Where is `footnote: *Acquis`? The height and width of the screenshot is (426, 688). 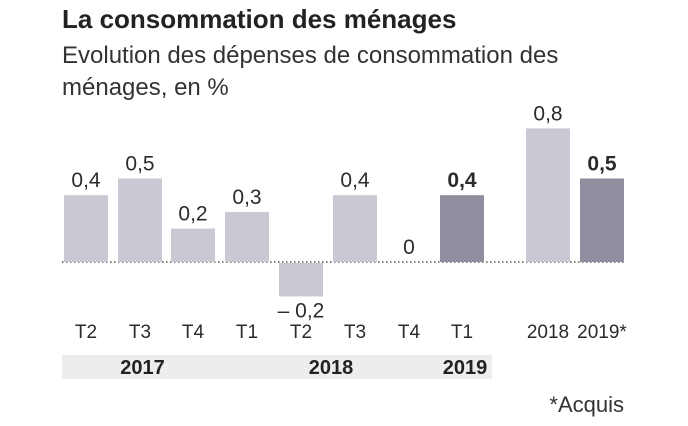 footnote: *Acquis is located at coordinates (586, 404).